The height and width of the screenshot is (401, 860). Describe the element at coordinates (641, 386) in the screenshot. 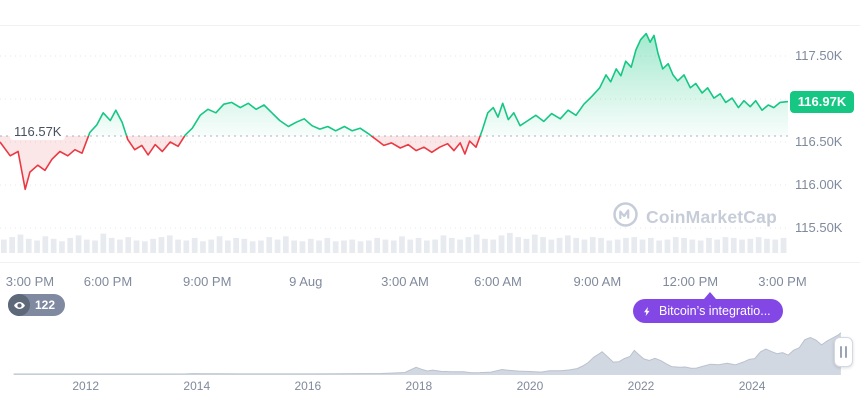

I see `year-axis-label: 2022` at that location.